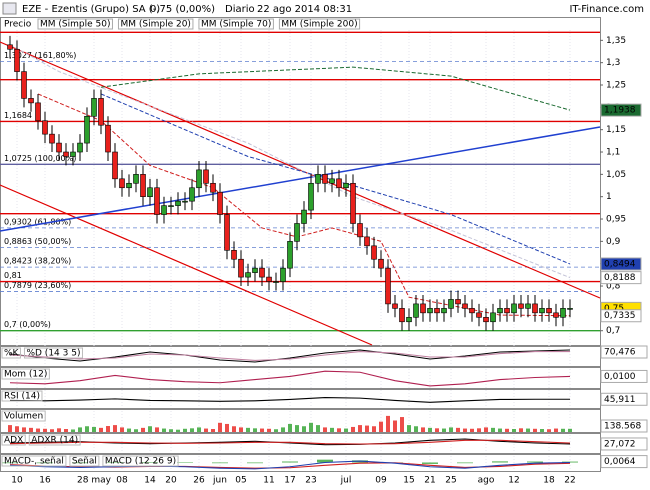 Image resolution: width=650 pixels, height=490 pixels. What do you see at coordinates (40, 55) in the screenshot?
I see `level-label: 1,3027 (161,80%)` at bounding box center [40, 55].